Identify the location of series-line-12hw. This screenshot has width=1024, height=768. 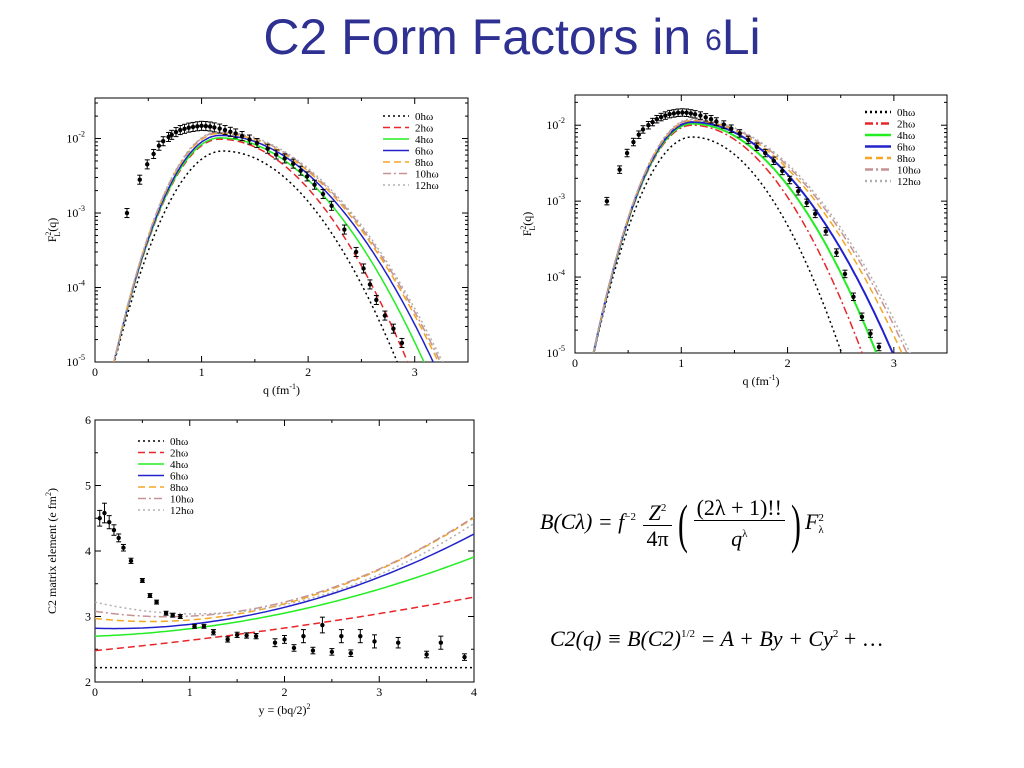
(278, 246).